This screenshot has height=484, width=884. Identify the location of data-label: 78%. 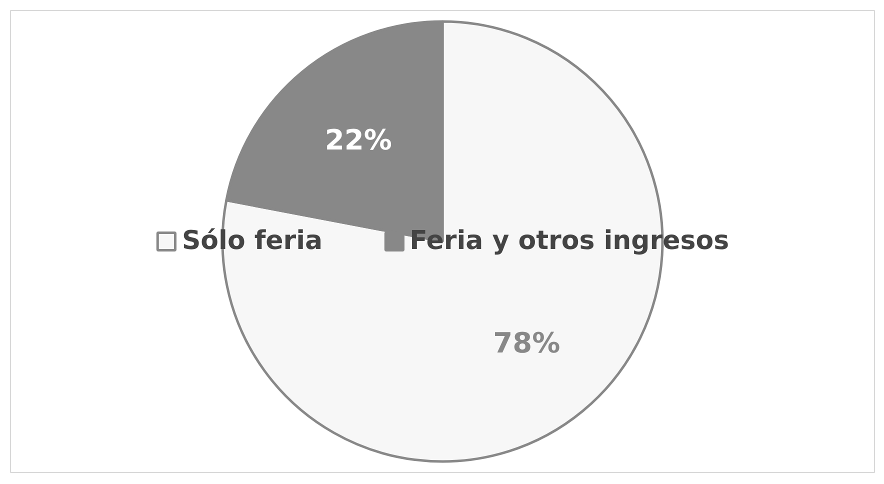
(526, 343).